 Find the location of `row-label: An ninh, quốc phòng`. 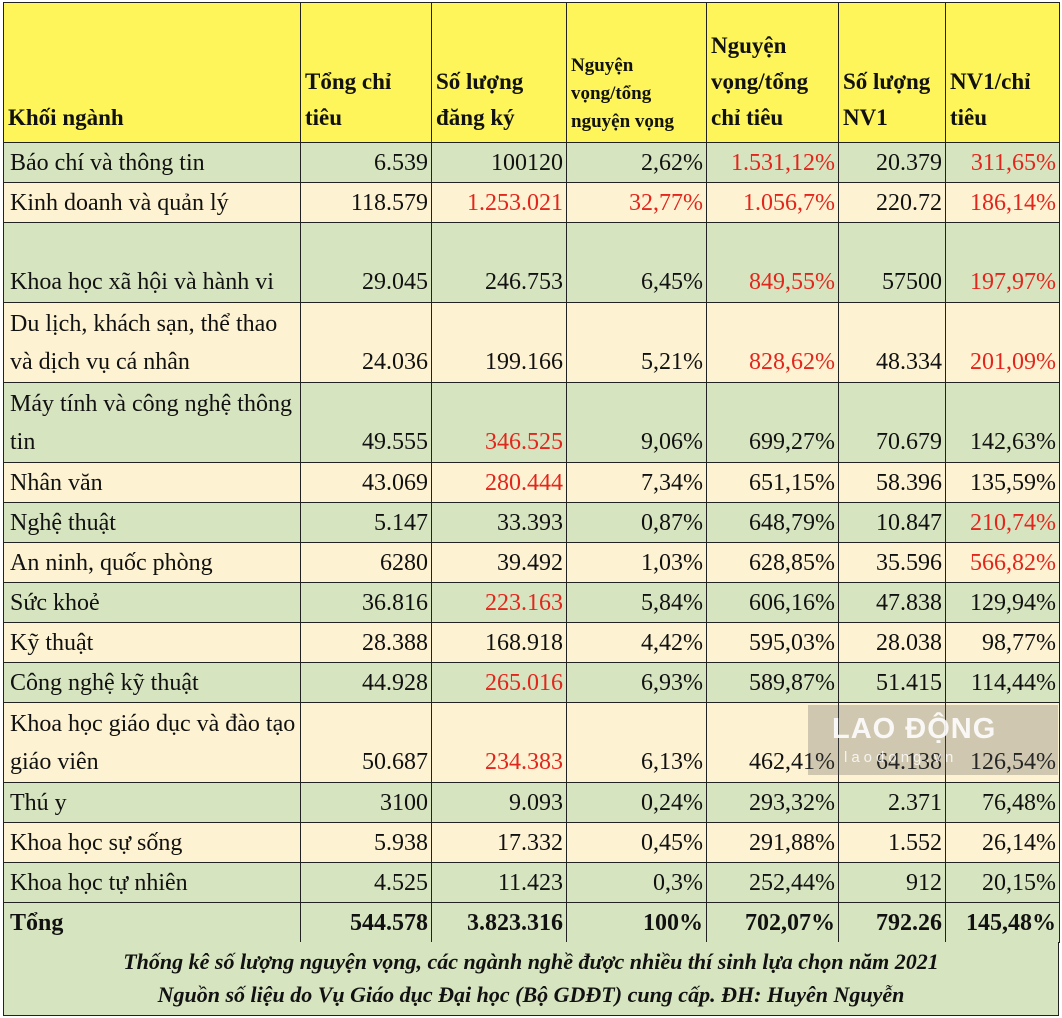

row-label: An ninh, quốc phòng is located at coordinates (152, 562).